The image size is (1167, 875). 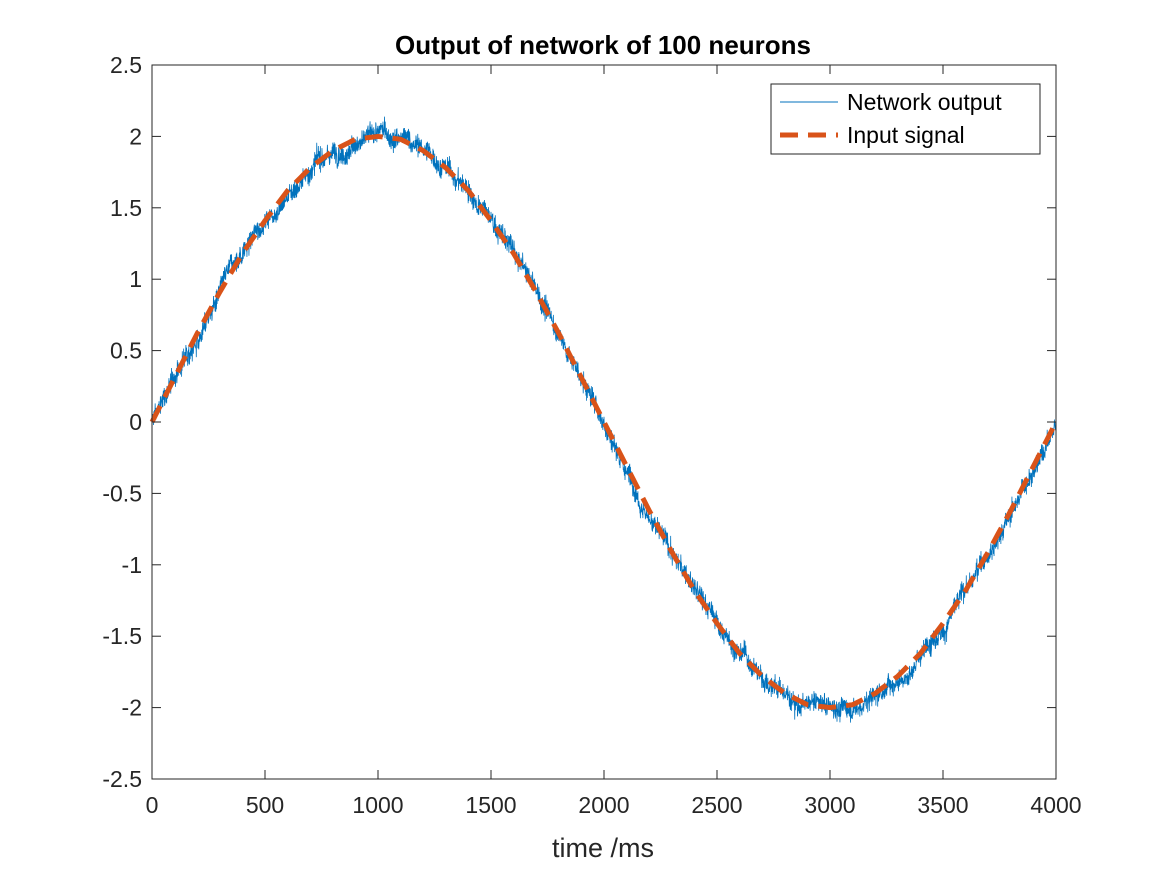 I want to click on y-tick-label: -1, so click(x=132, y=565).